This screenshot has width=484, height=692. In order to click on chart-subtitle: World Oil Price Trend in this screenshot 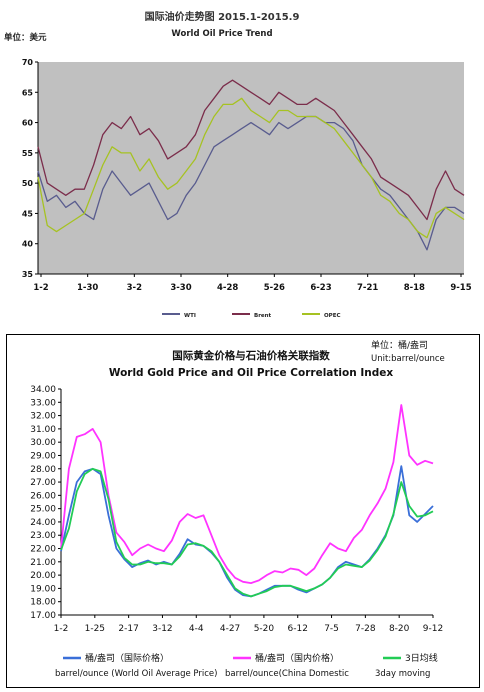, I will do `click(221, 34)`.